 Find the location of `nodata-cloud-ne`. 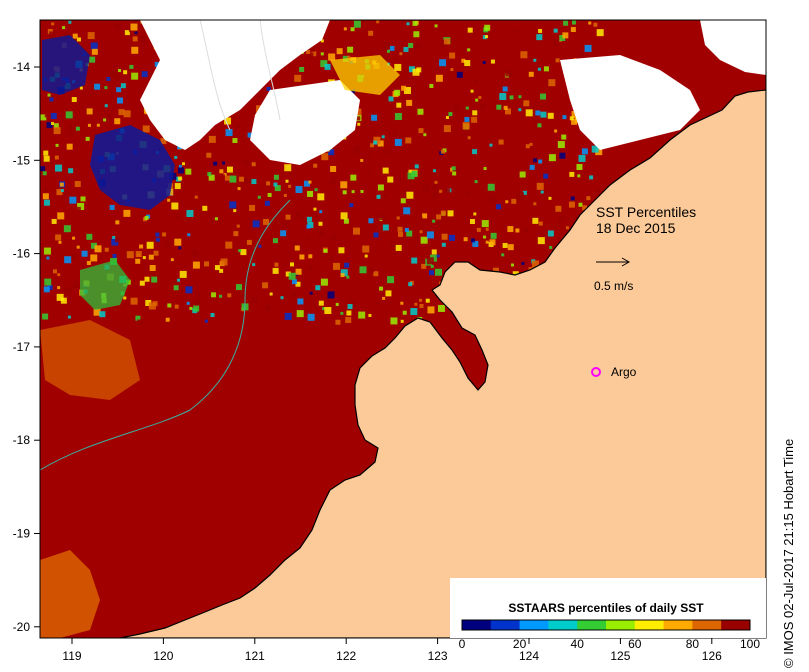

nodata-cloud-ne is located at coordinates (733, 47).